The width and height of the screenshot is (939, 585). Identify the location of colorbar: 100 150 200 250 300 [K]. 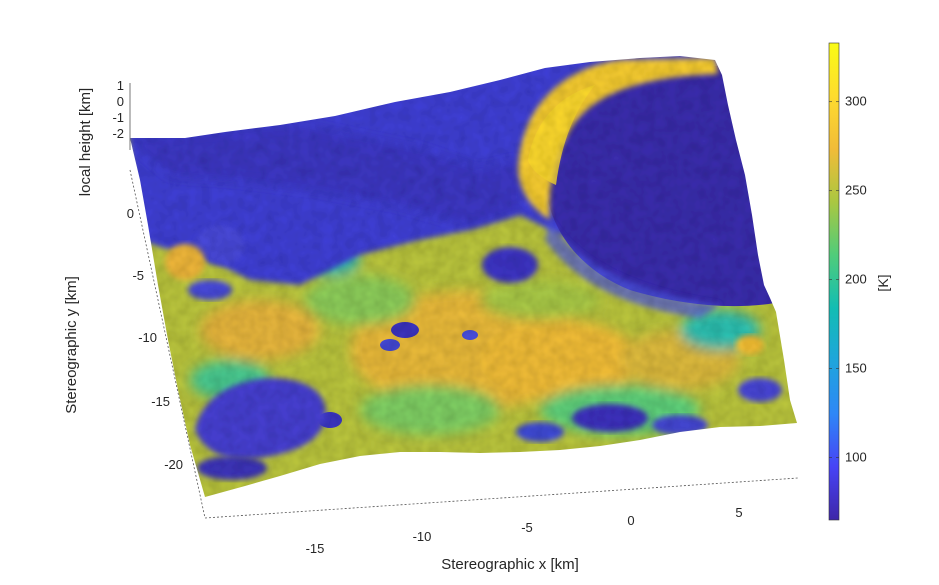
(859, 281).